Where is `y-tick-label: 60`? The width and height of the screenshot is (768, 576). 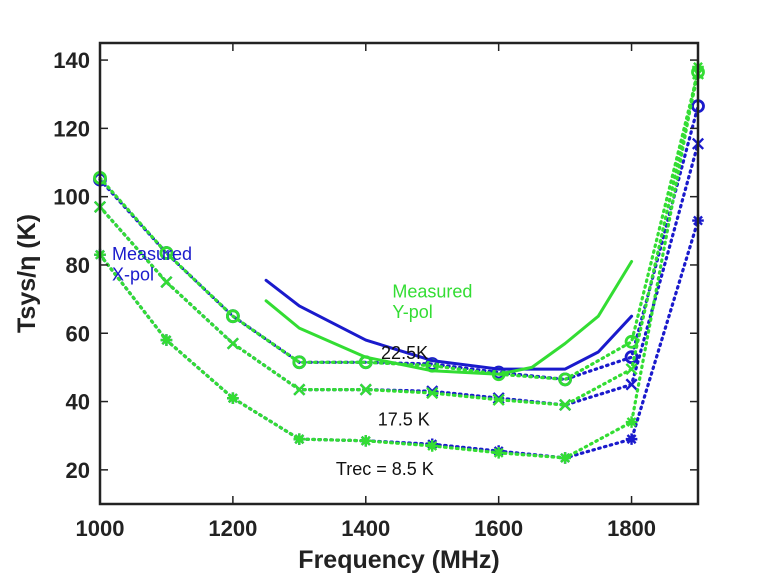 y-tick-label: 60 is located at coordinates (78, 333).